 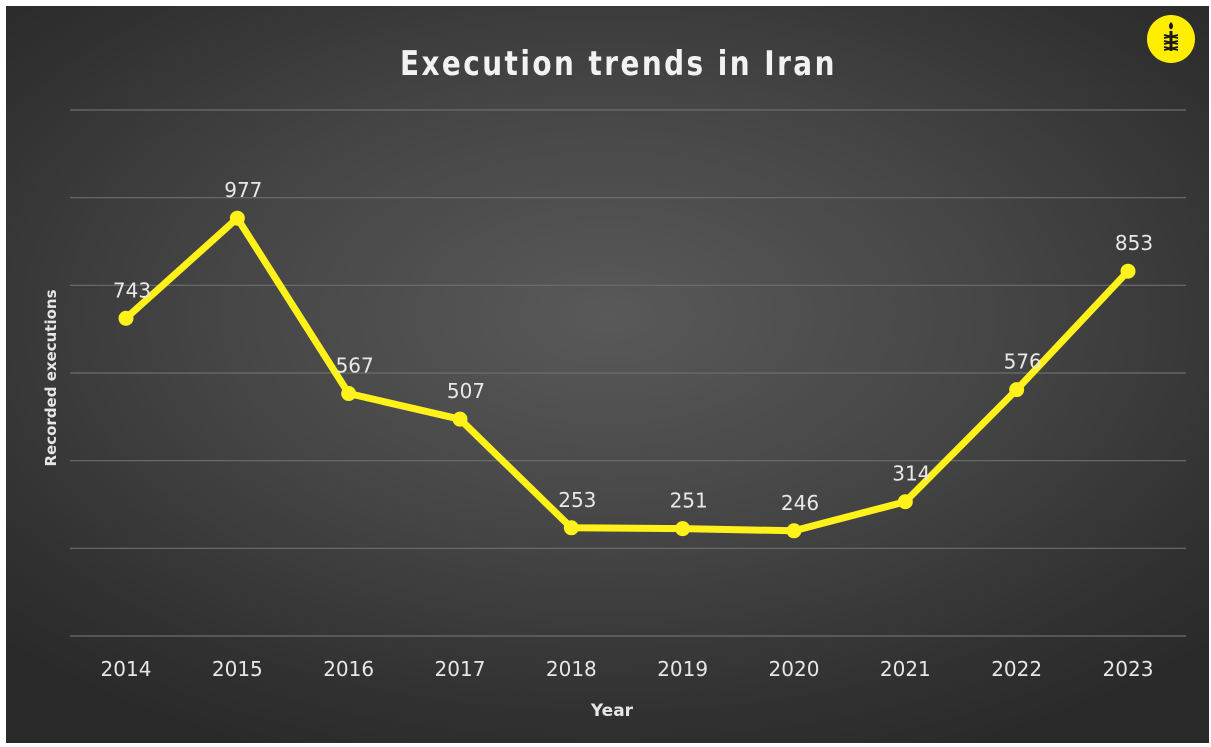 What do you see at coordinates (1134, 243) in the screenshot?
I see `data-label: 853` at bounding box center [1134, 243].